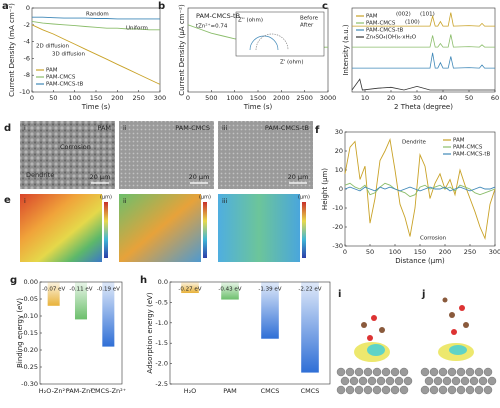 Image resolution: width=500 pixels, height=408 pixels. What do you see at coordinates (160, 228) in the screenshot?
I see `height-map` at bounding box center [160, 228].